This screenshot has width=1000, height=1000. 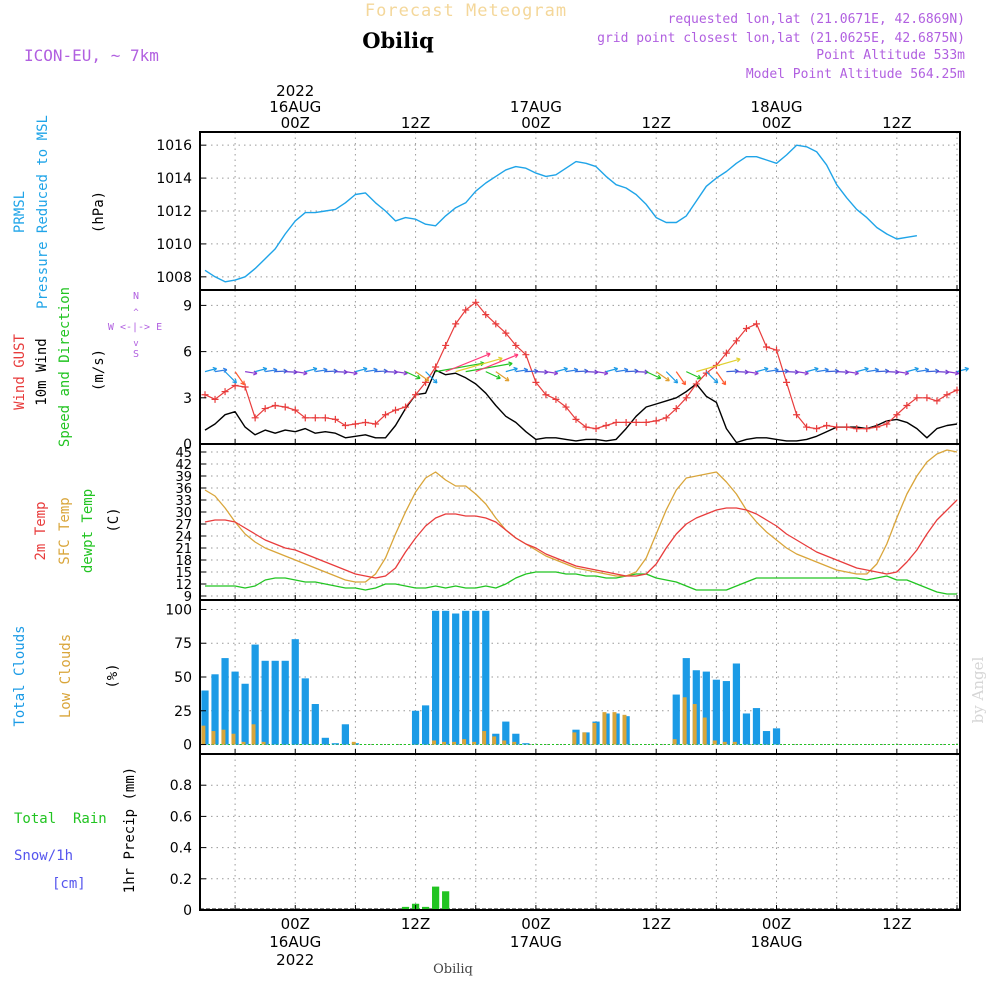 What do you see at coordinates (581, 406) in the screenshot?
I see `wind-speed-line` at bounding box center [581, 406].